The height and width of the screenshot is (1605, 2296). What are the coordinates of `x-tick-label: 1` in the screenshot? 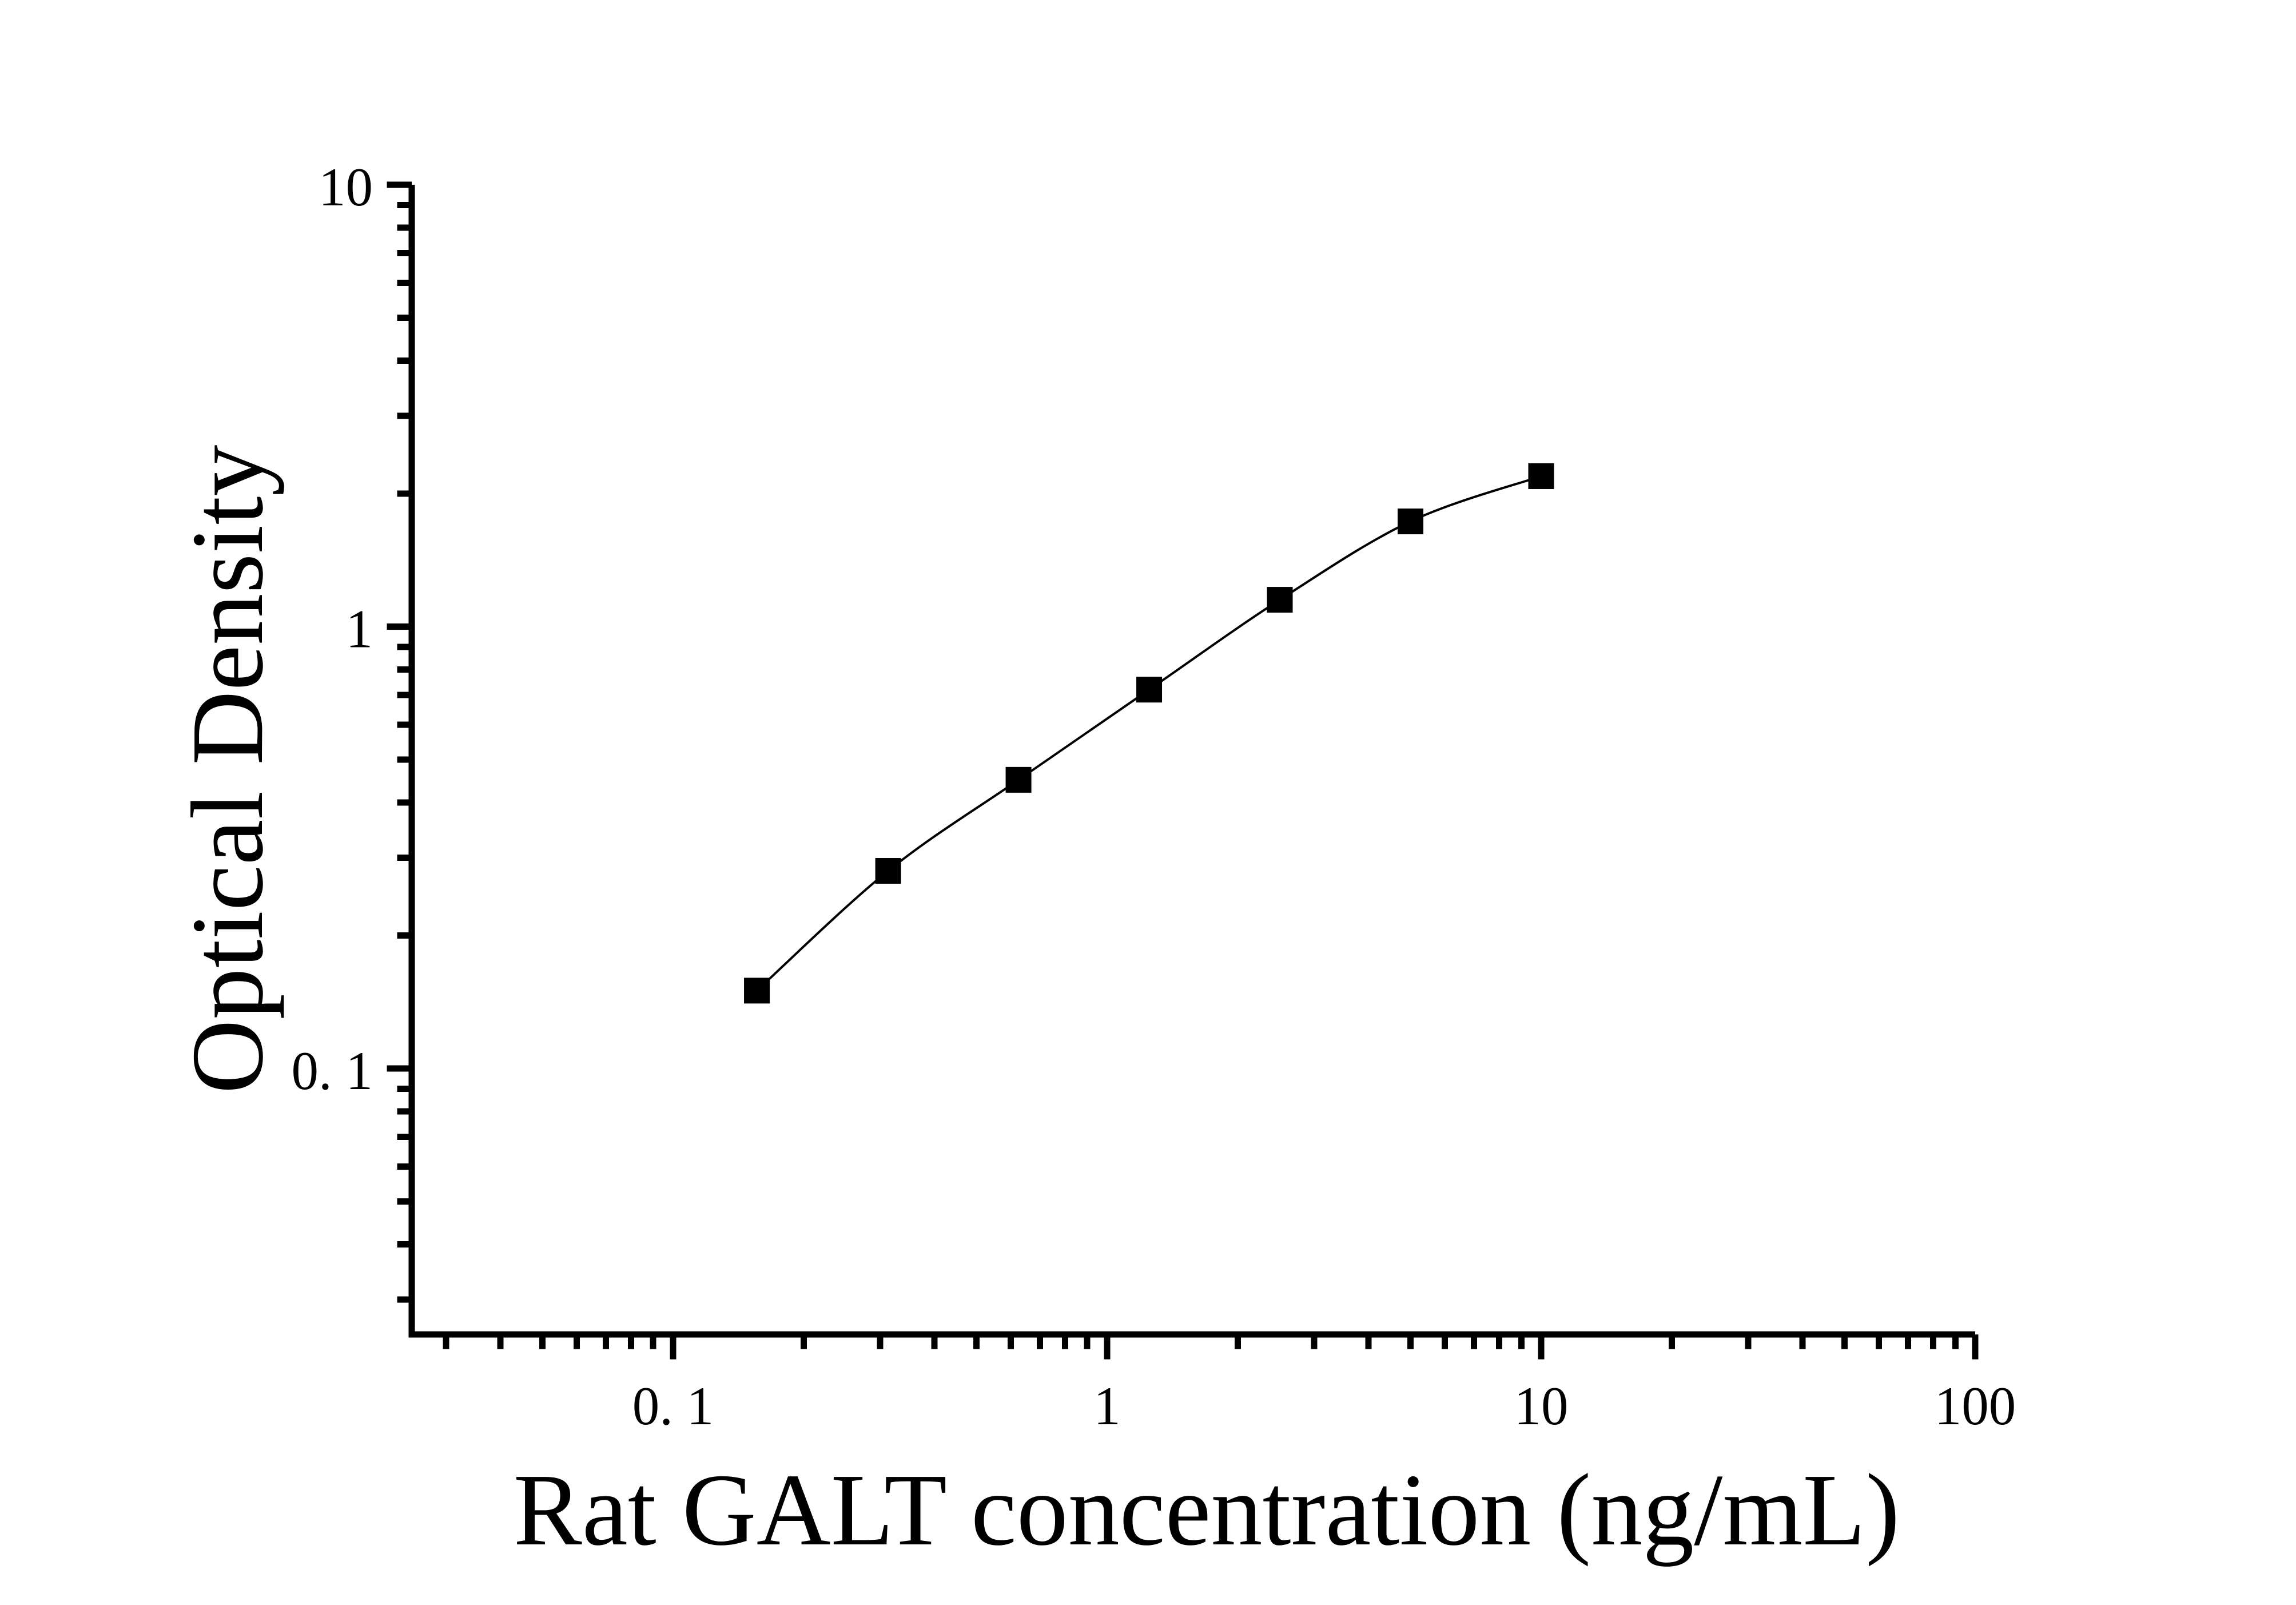 It's located at (1107, 1406).